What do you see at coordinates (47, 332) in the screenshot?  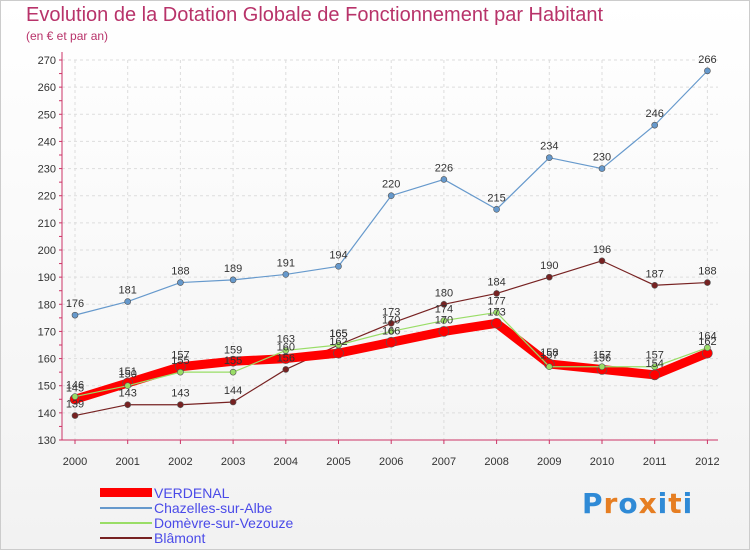 I see `y-tick-label: 170` at bounding box center [47, 332].